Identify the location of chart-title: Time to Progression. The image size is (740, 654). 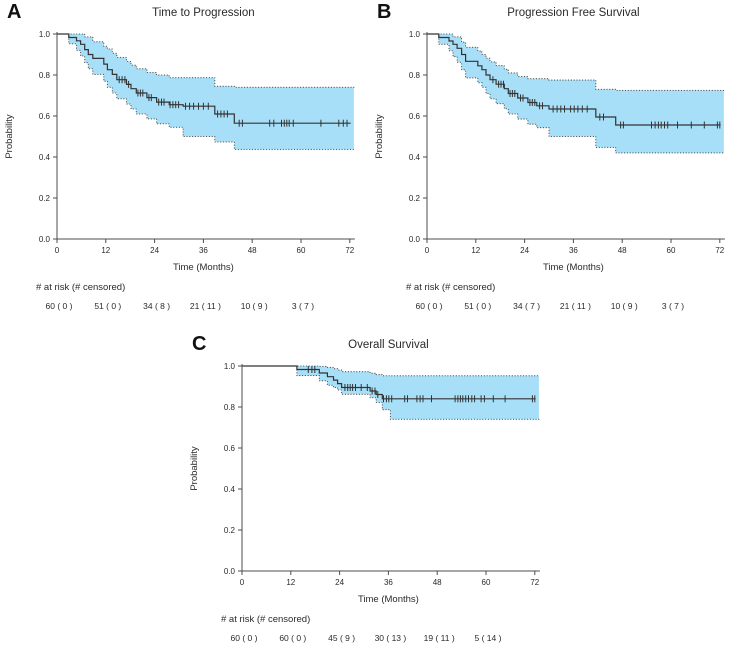
(203, 13).